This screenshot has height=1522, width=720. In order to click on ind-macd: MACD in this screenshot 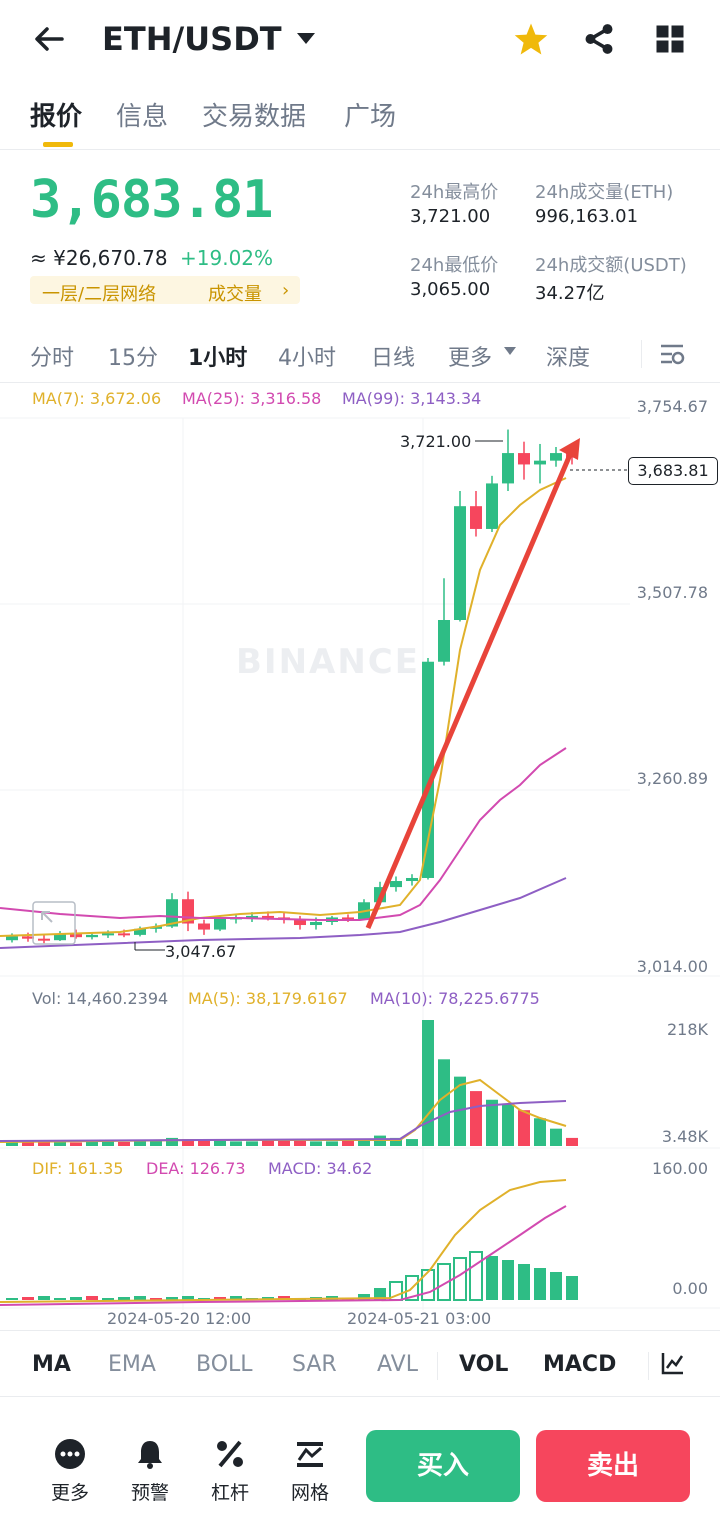, I will do `click(580, 1364)`.